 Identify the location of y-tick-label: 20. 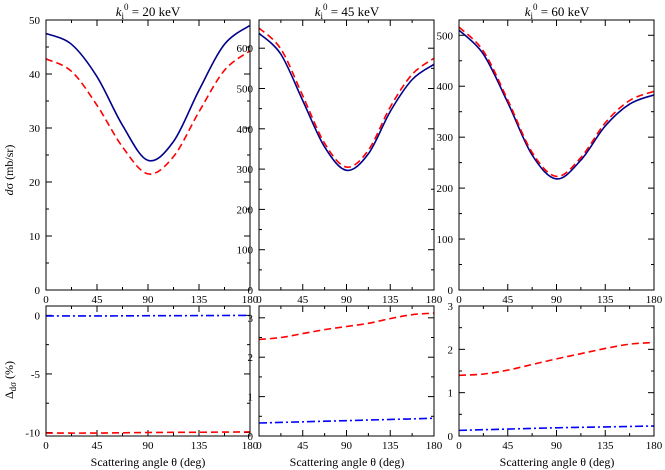
(35, 183).